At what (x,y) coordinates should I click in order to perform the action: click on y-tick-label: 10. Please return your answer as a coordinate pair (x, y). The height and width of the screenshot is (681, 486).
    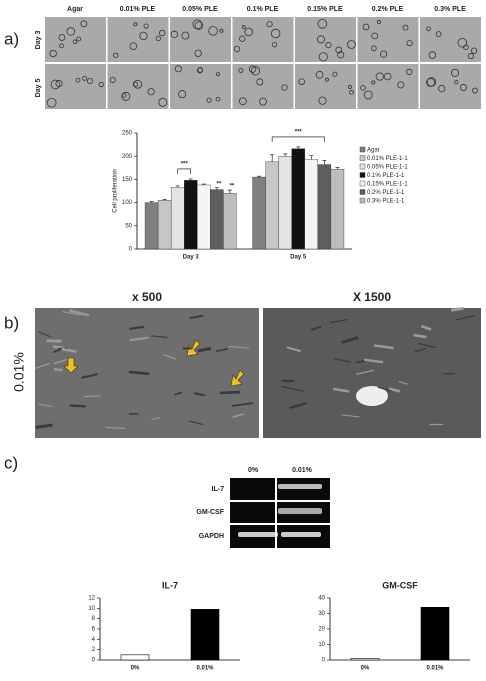
    Looking at the image, I should click on (321, 645).